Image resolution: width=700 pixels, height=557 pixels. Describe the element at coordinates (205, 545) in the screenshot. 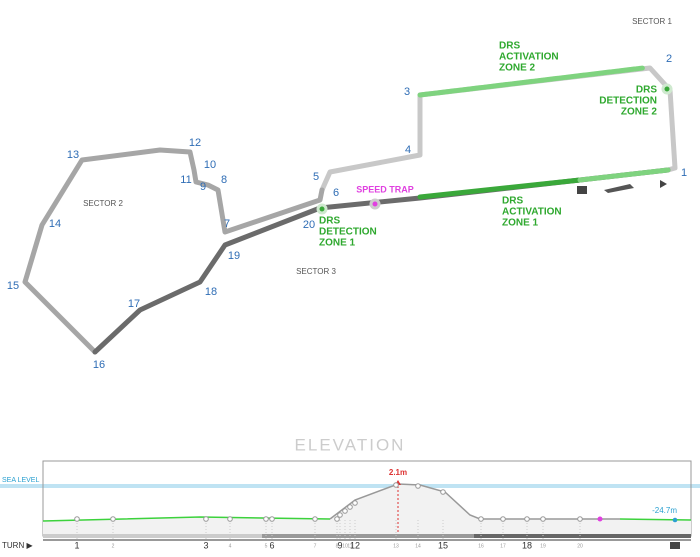

I see `turn-axis-label: 3` at that location.